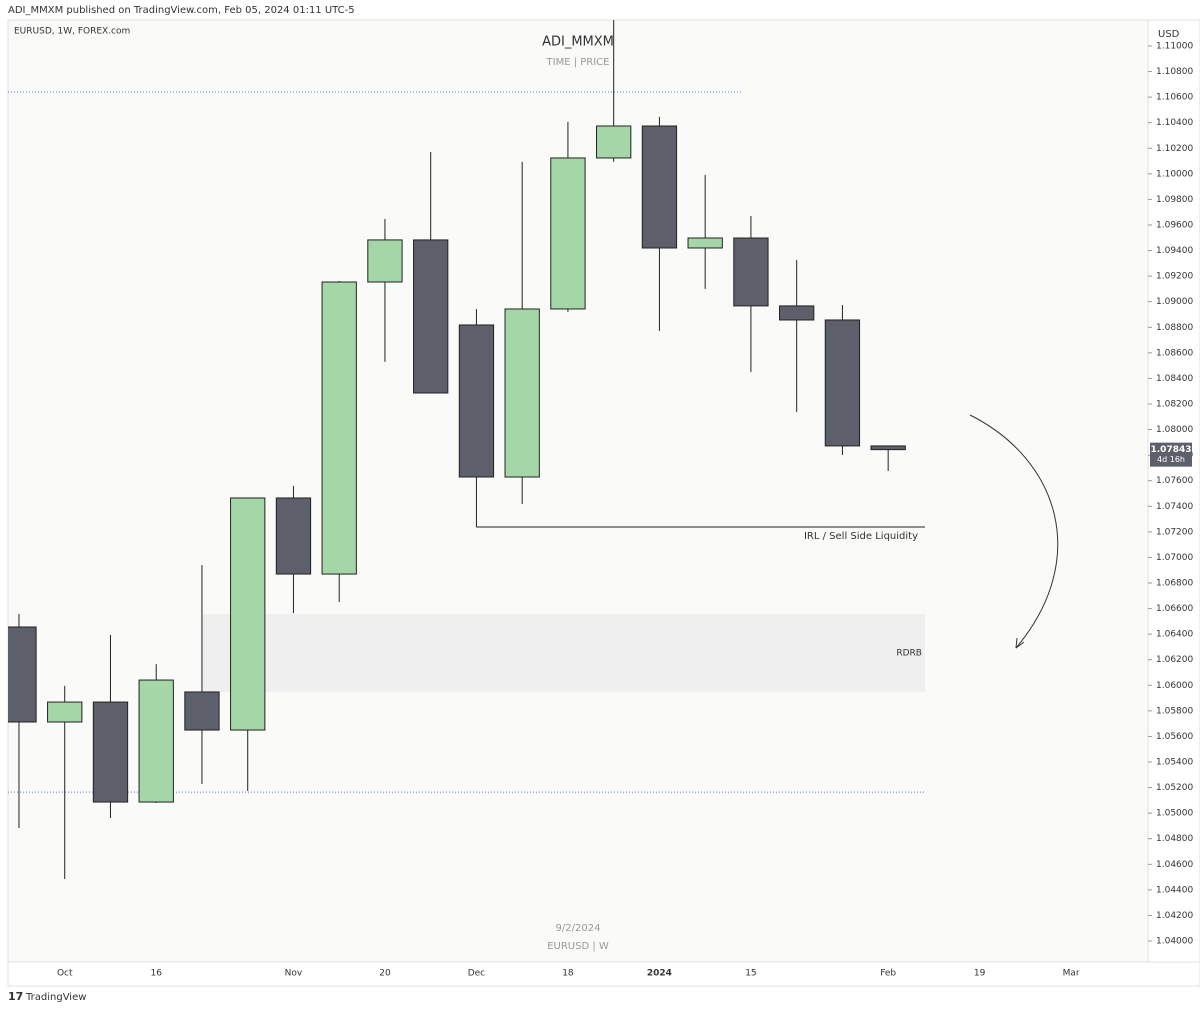 The height and width of the screenshot is (1011, 1200). Describe the element at coordinates (1174, 277) in the screenshot. I see `y-tick-label: 1.09200` at that location.